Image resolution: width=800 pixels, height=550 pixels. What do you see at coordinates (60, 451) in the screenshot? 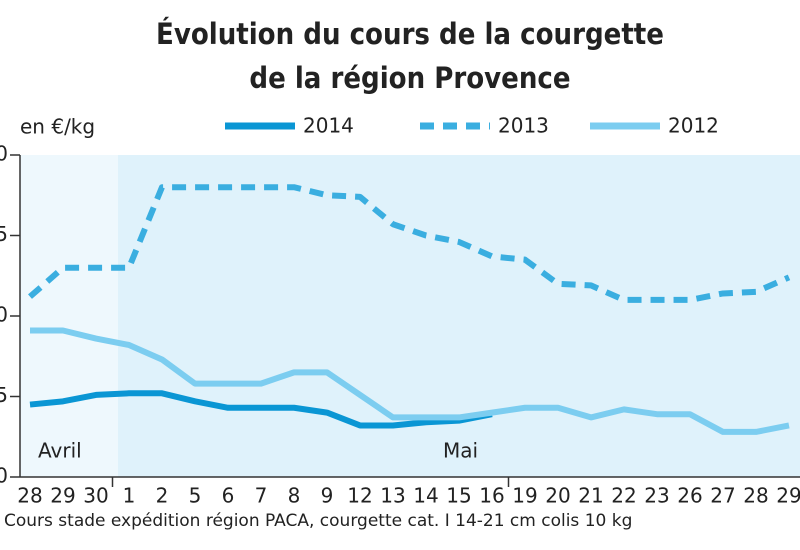
I see `annotation: Avril` at bounding box center [60, 451].